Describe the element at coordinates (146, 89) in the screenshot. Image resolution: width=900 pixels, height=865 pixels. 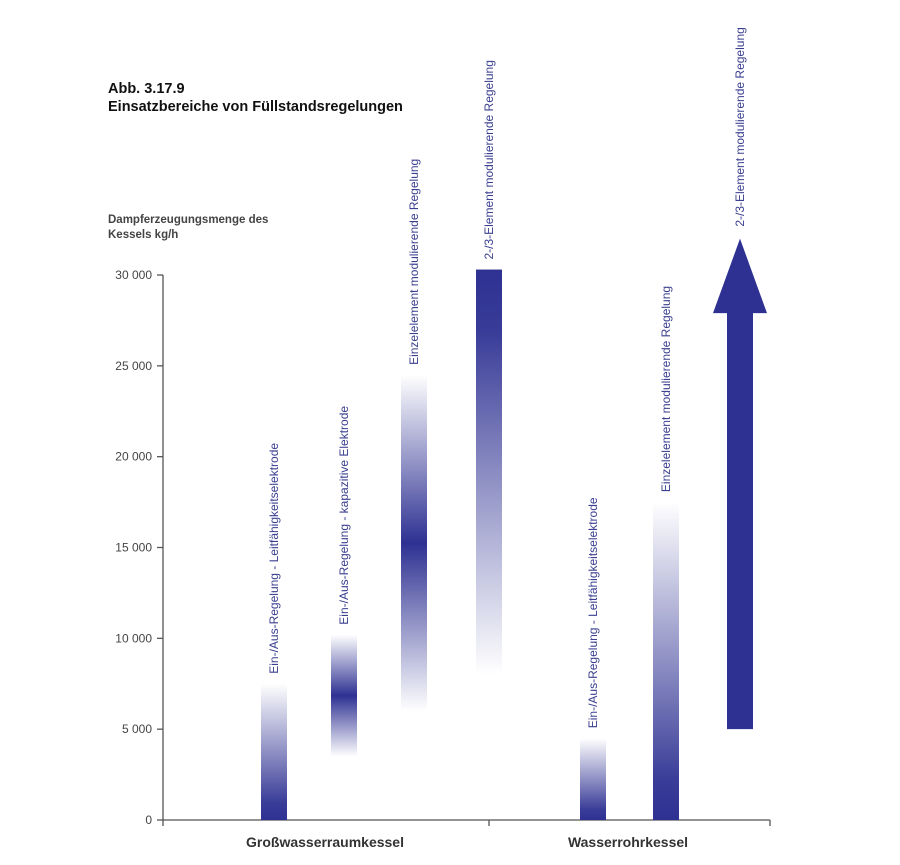
I see `figure-number: Abb. 3.17.9` at that location.